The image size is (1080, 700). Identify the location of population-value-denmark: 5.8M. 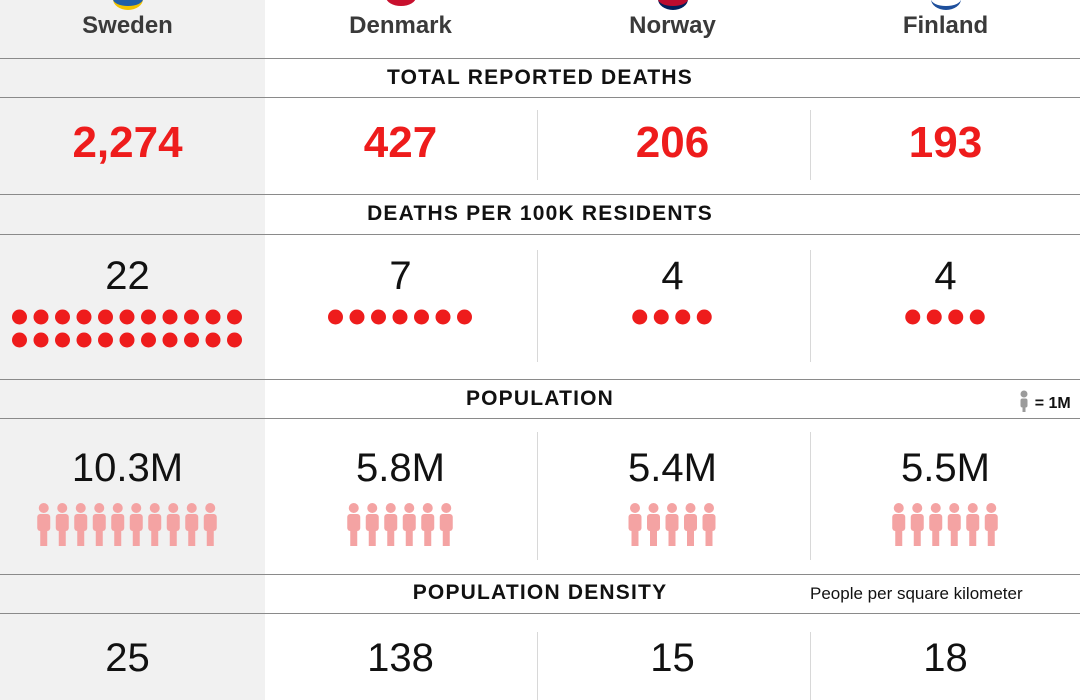
(400, 468).